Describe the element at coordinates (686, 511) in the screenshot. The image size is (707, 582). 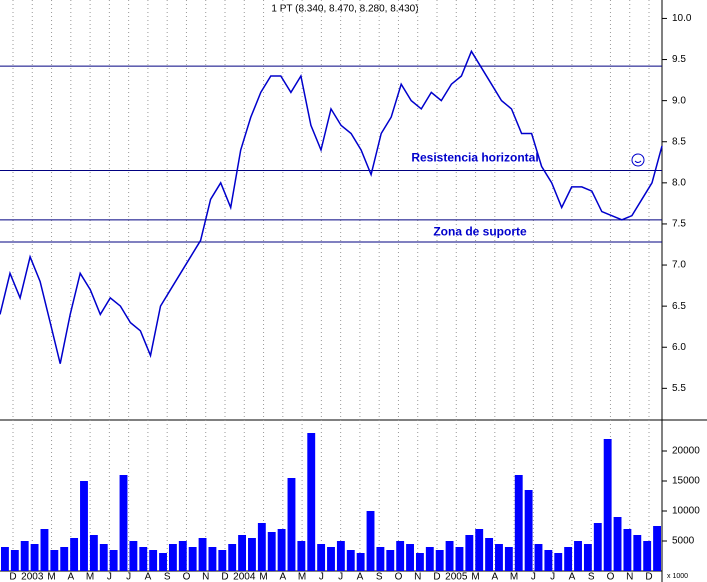
I see `y-tick-label: 10000` at that location.